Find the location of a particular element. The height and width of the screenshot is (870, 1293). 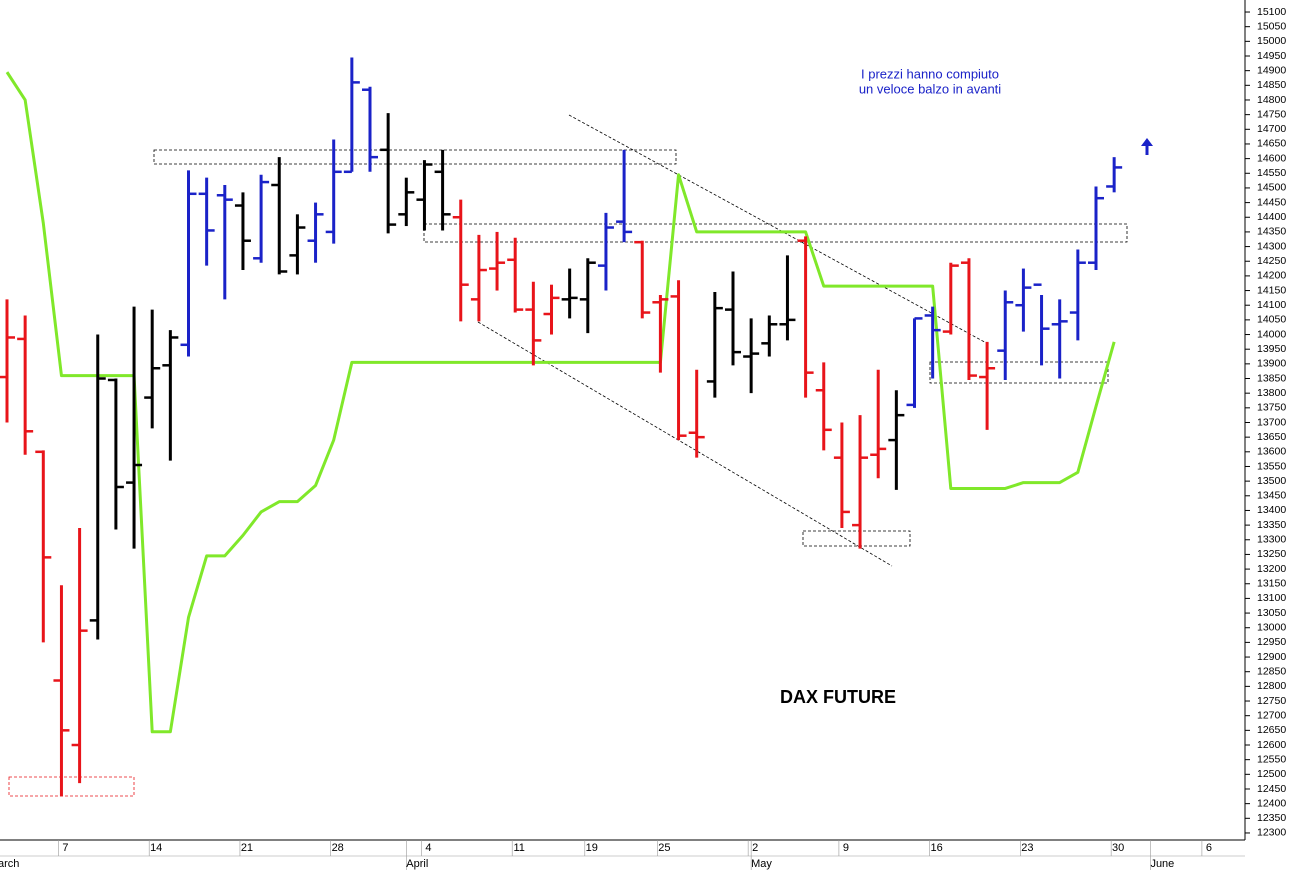

y-tick-label: 13100 is located at coordinates (1271, 598).